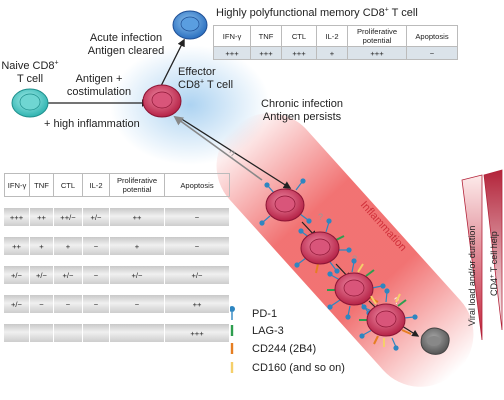 This screenshot has height=400, width=504. I want to click on exhaustion-table-row: +++ ++ ++/− +/− ++ −, so click(117, 217).